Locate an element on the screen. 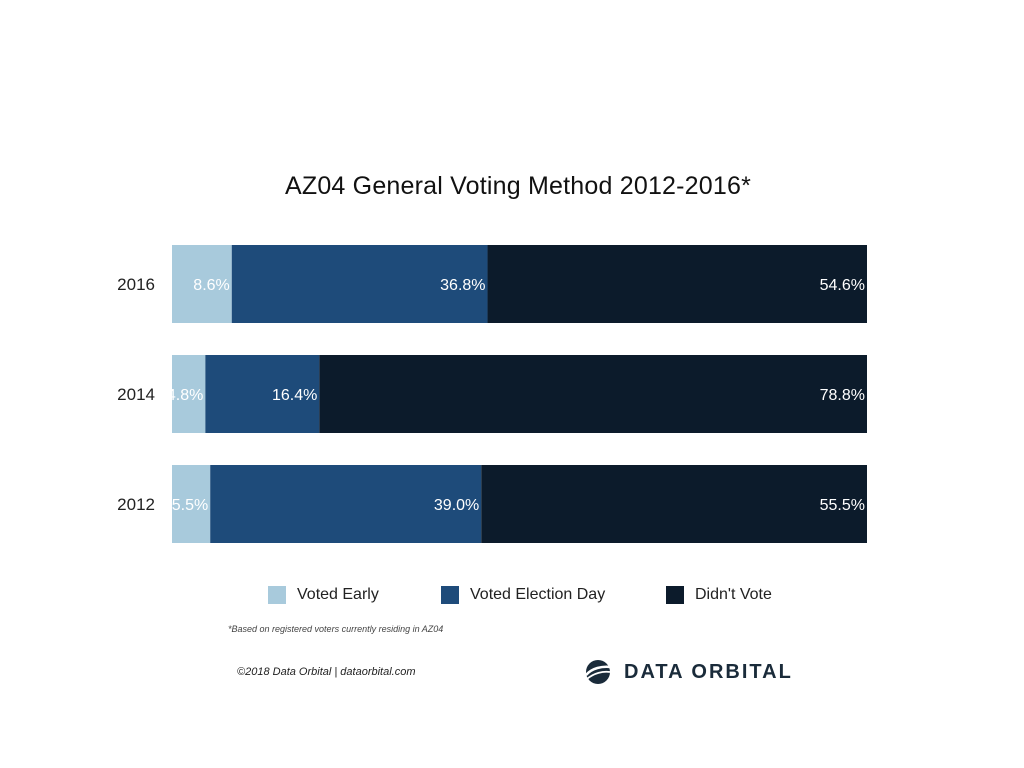 This screenshot has height=768, width=1024. data-label-voted-election-day-2012: 39.0% is located at coordinates (456, 505).